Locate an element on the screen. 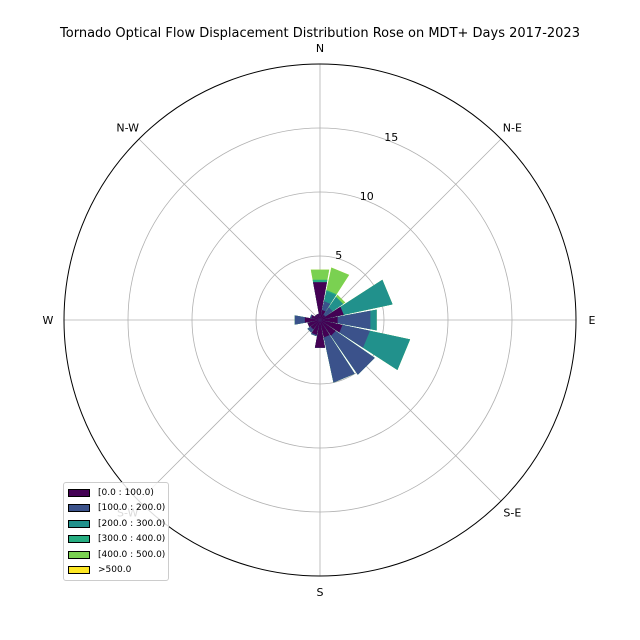  petal-nw-bin0 is located at coordinates (317, 317).